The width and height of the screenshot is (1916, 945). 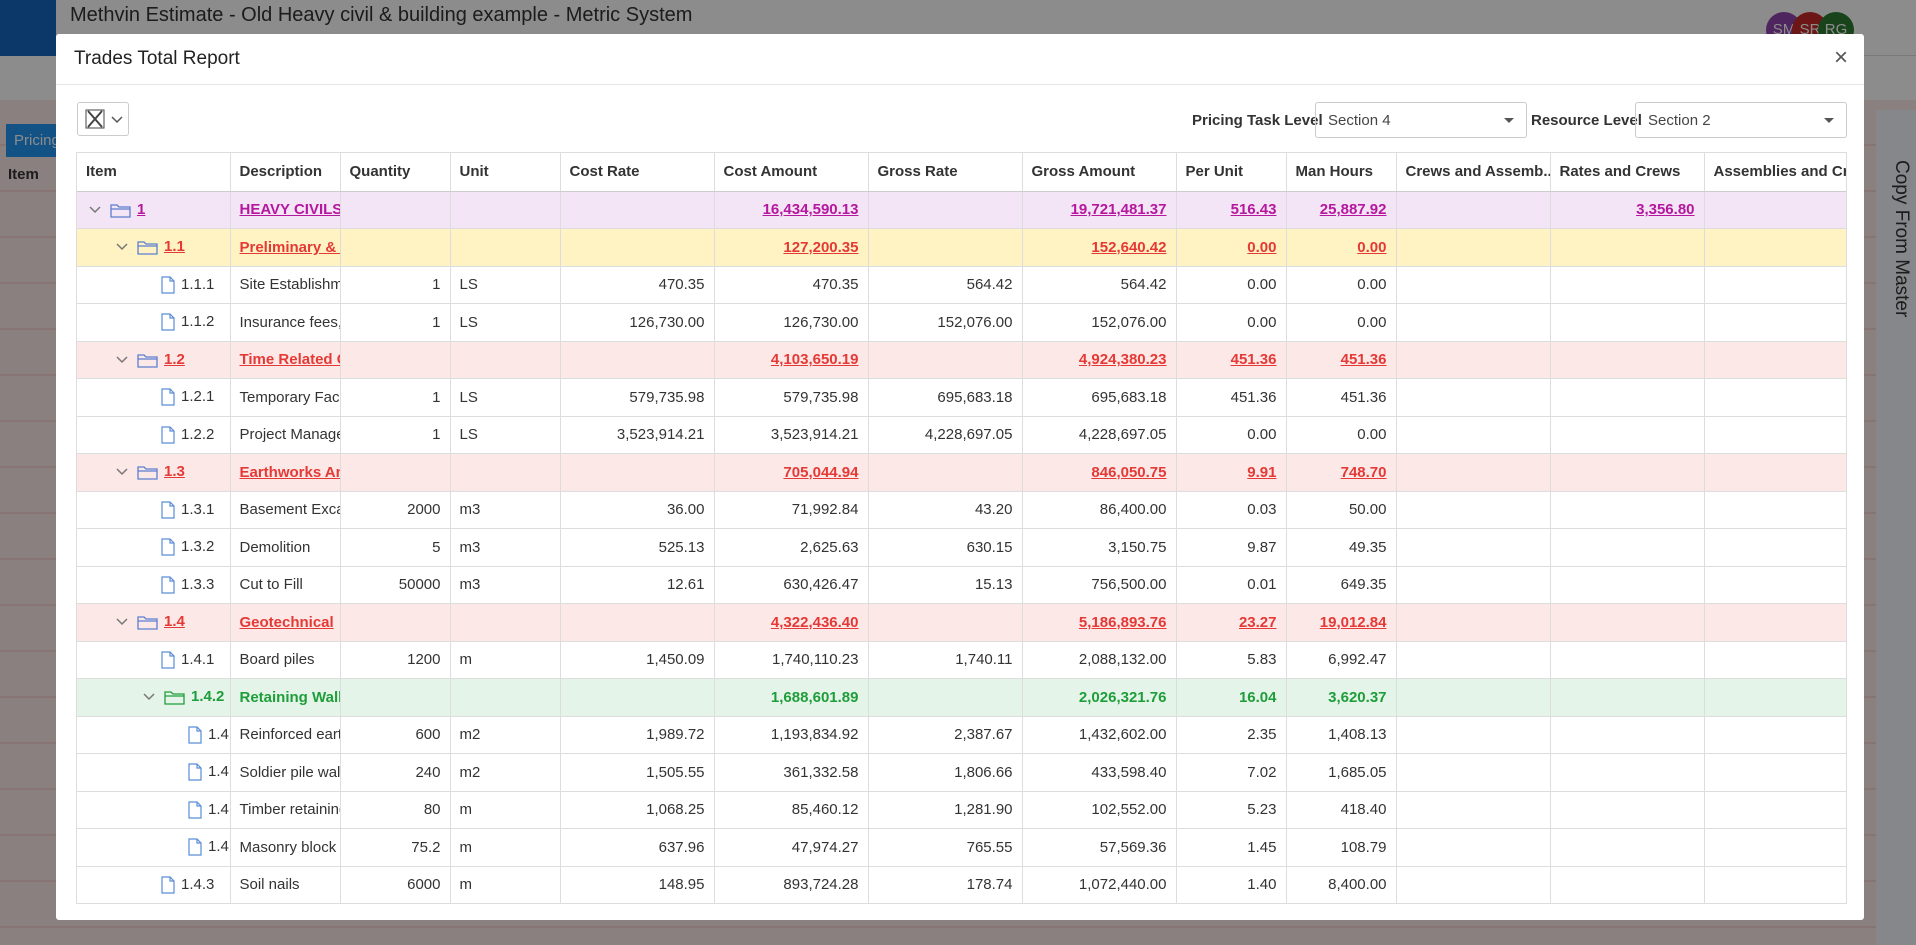 What do you see at coordinates (1901, 239) in the screenshot?
I see `side-tab: Copy From Master` at bounding box center [1901, 239].